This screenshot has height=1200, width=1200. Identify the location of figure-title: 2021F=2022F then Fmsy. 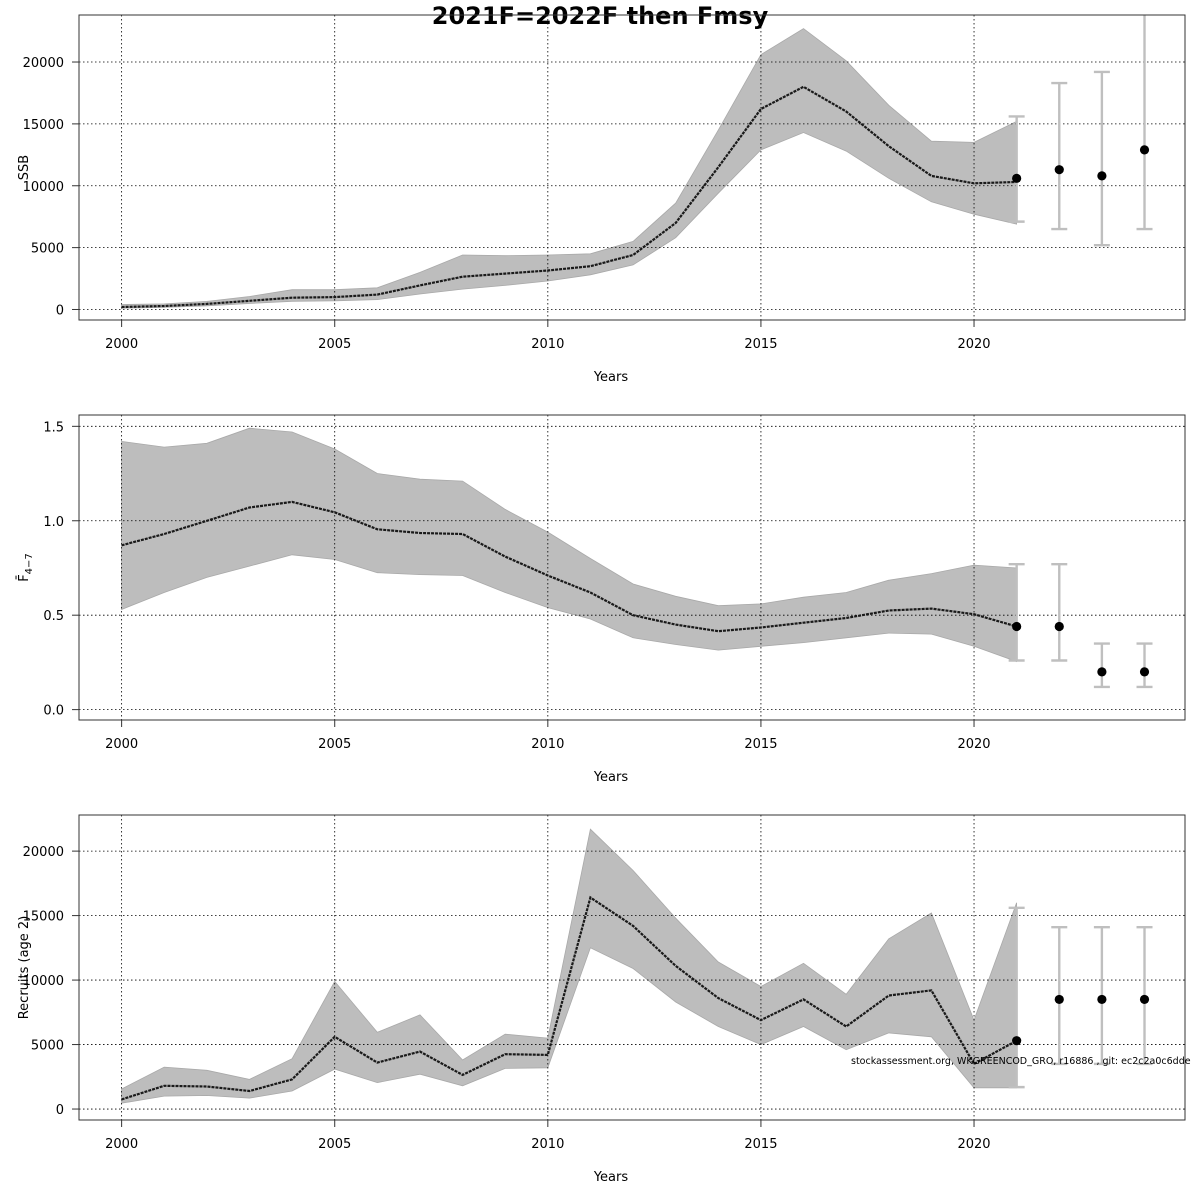
(600, 16).